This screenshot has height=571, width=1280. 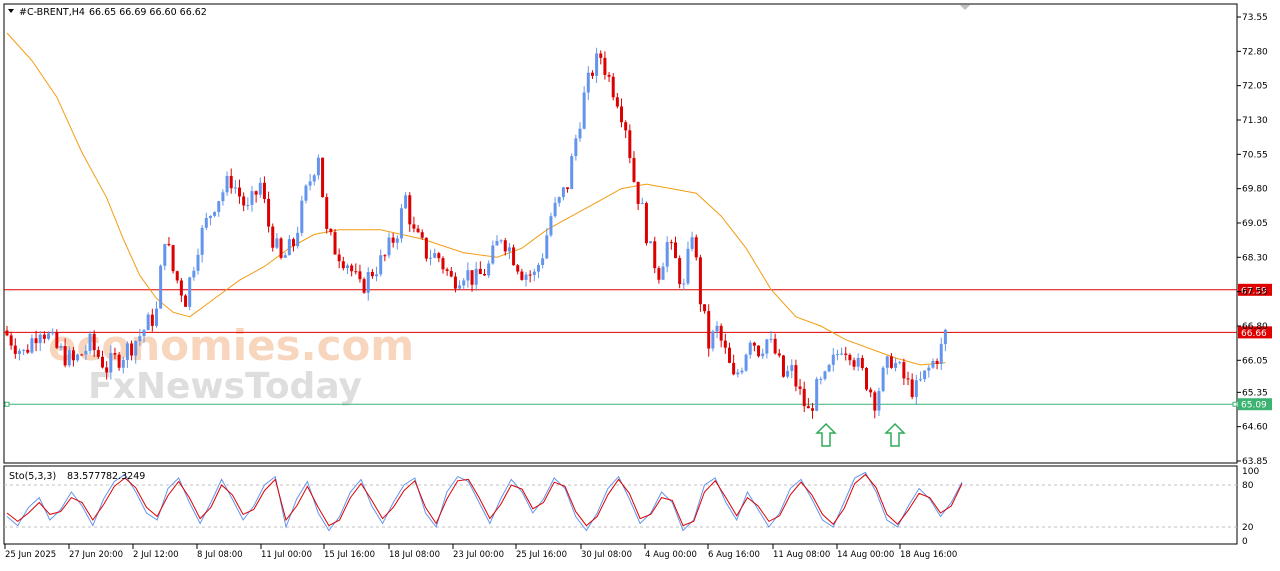 What do you see at coordinates (32, 476) in the screenshot?
I see `stochastic-label: Sto(5,3,3)` at bounding box center [32, 476].